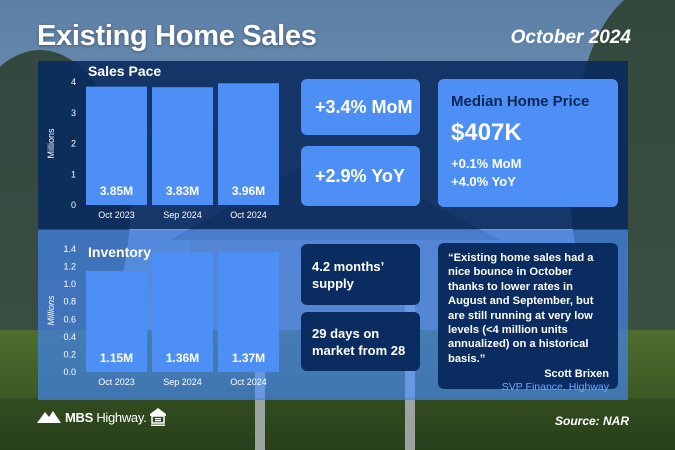 The width and height of the screenshot is (675, 450). Describe the element at coordinates (125, 71) in the screenshot. I see `sales-pace-label: Sales Pace` at that location.